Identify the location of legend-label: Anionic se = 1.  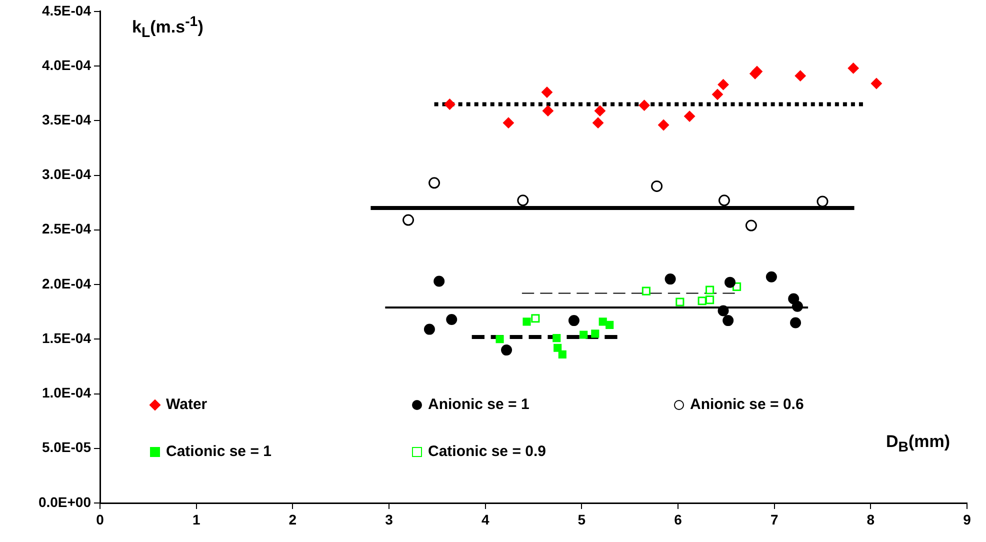
(479, 404).